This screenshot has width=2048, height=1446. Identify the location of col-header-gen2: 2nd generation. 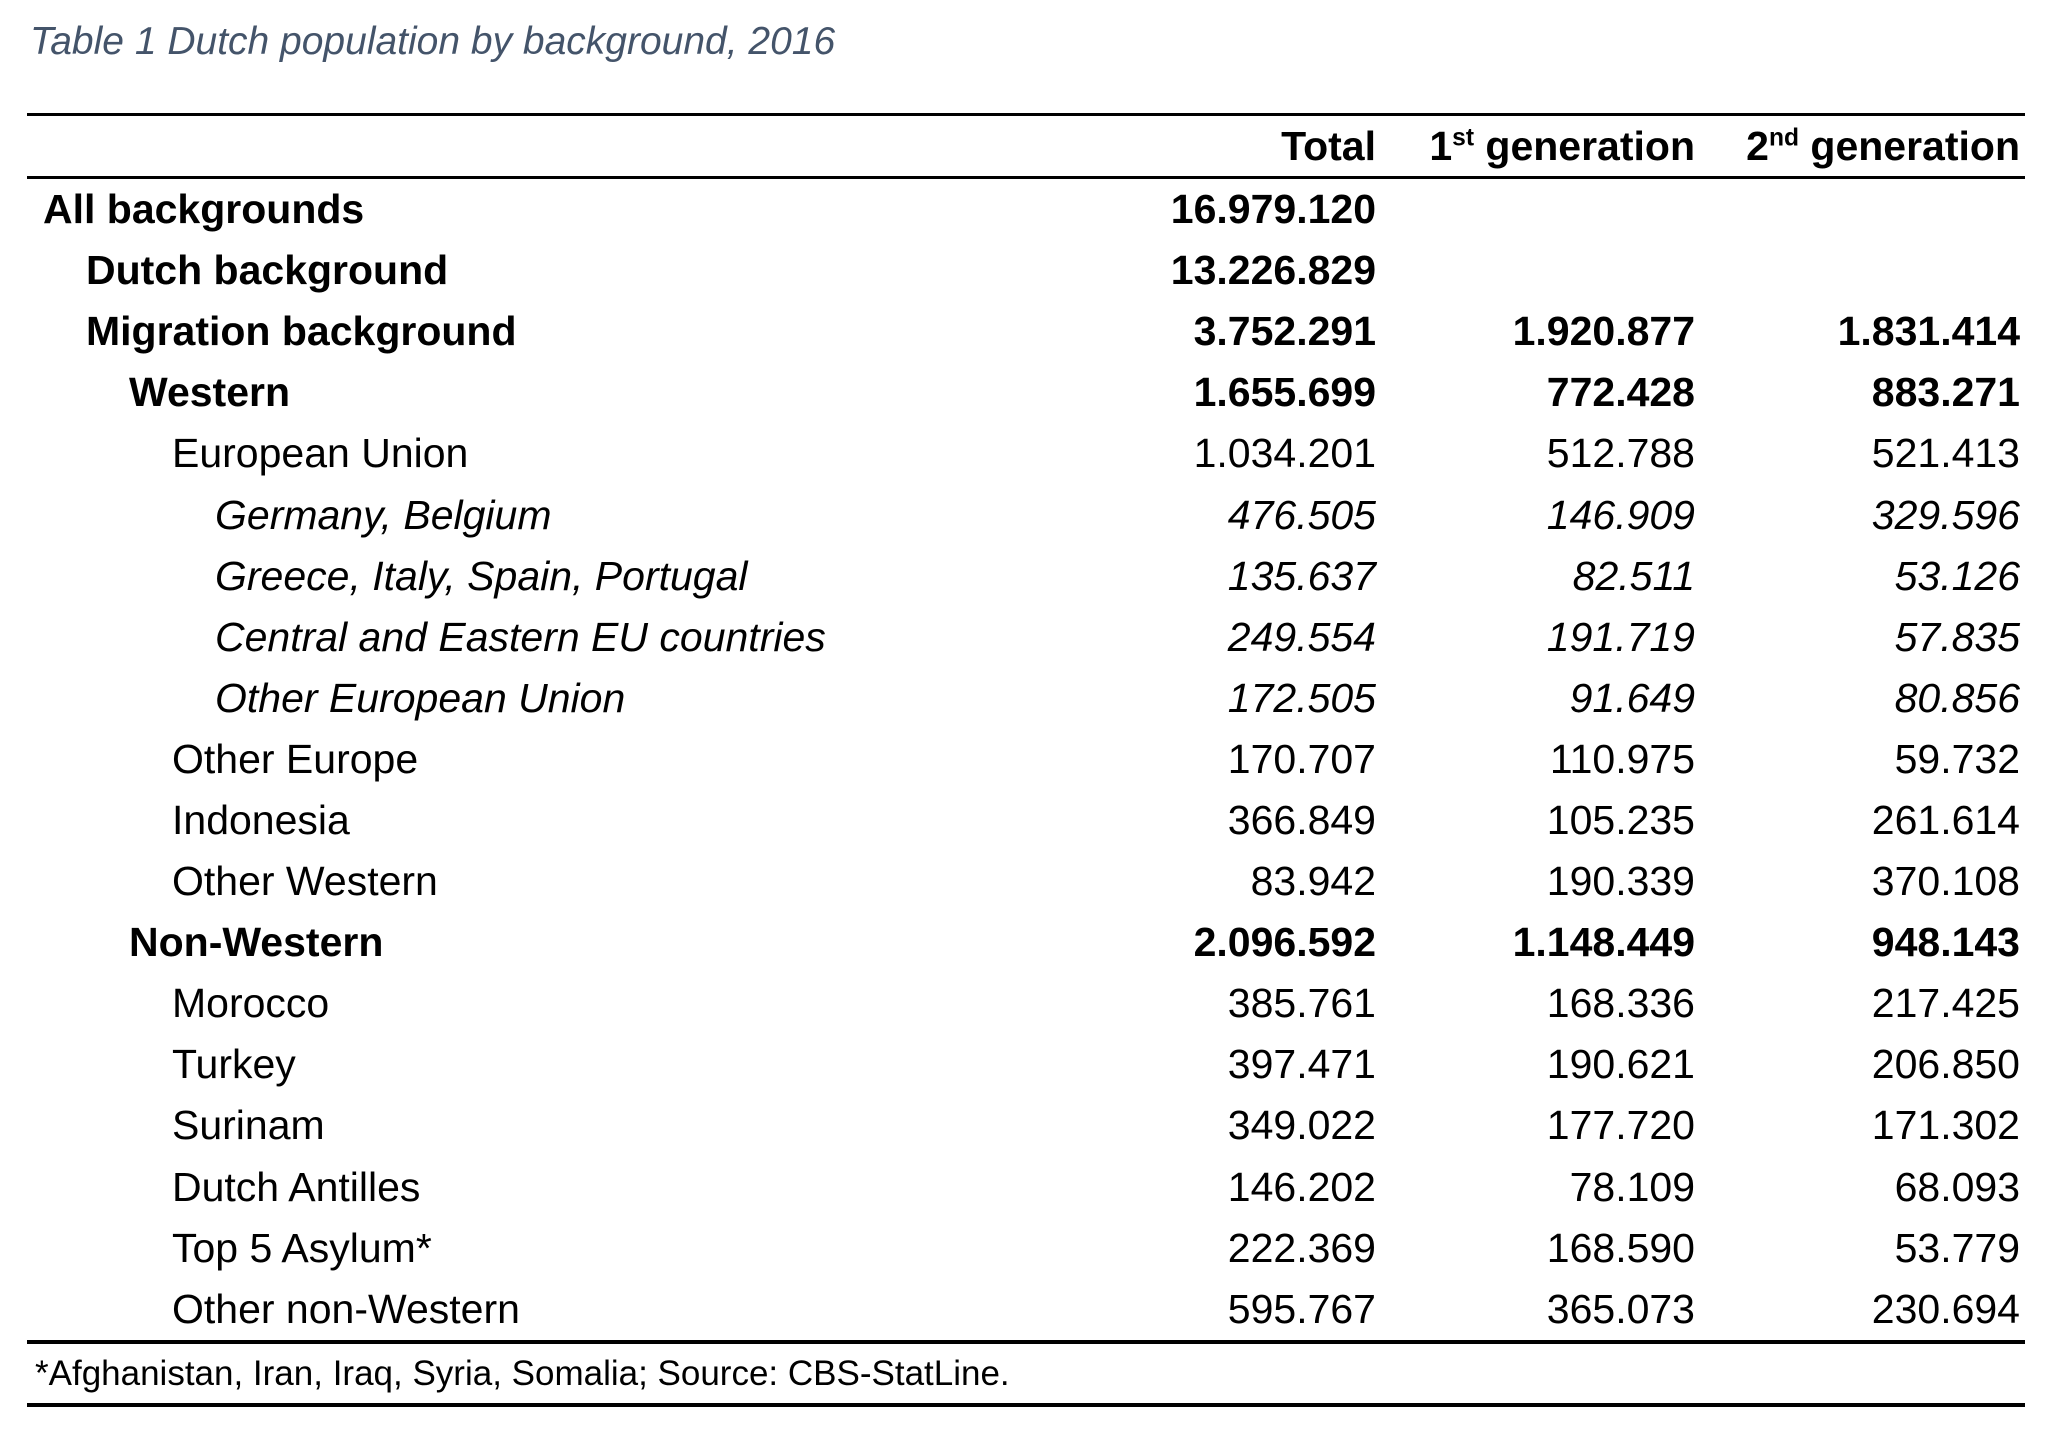
(1860, 146).